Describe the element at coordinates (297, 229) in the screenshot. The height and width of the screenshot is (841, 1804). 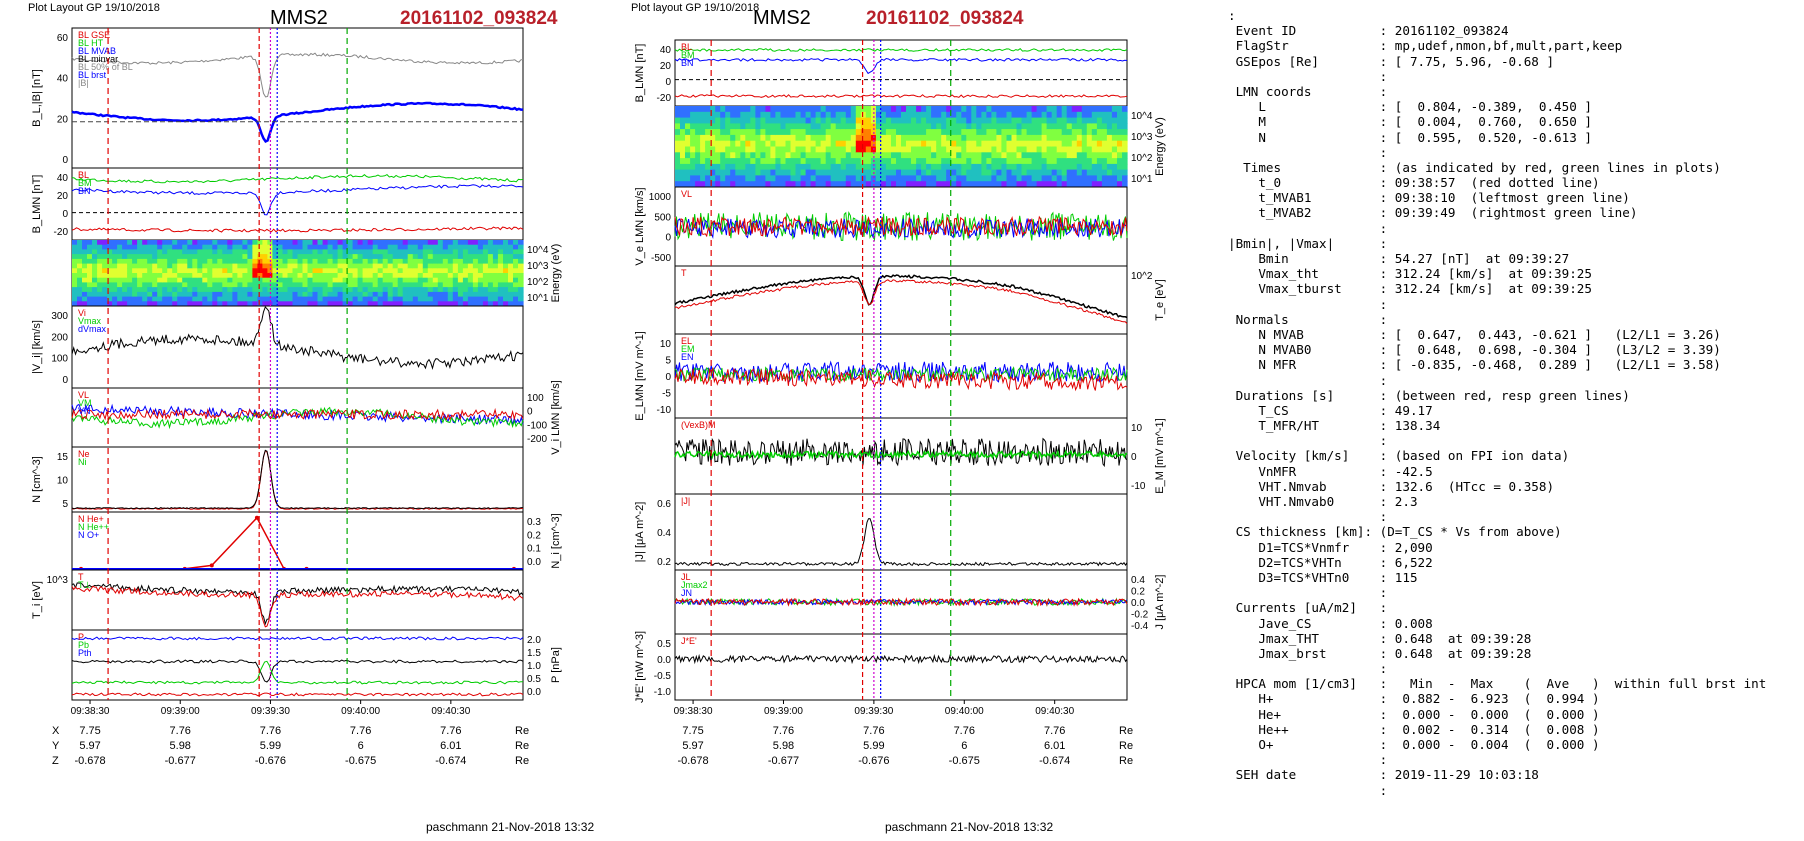
I see `series-BN` at that location.